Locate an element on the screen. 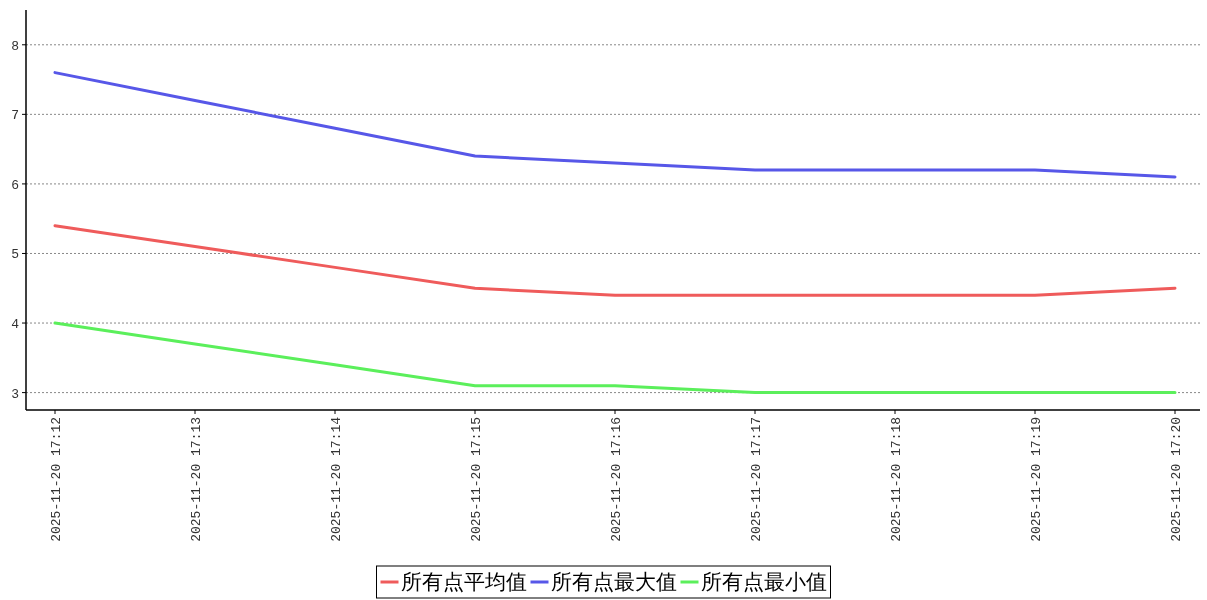  y-tick-label: 3 is located at coordinates (15, 394).